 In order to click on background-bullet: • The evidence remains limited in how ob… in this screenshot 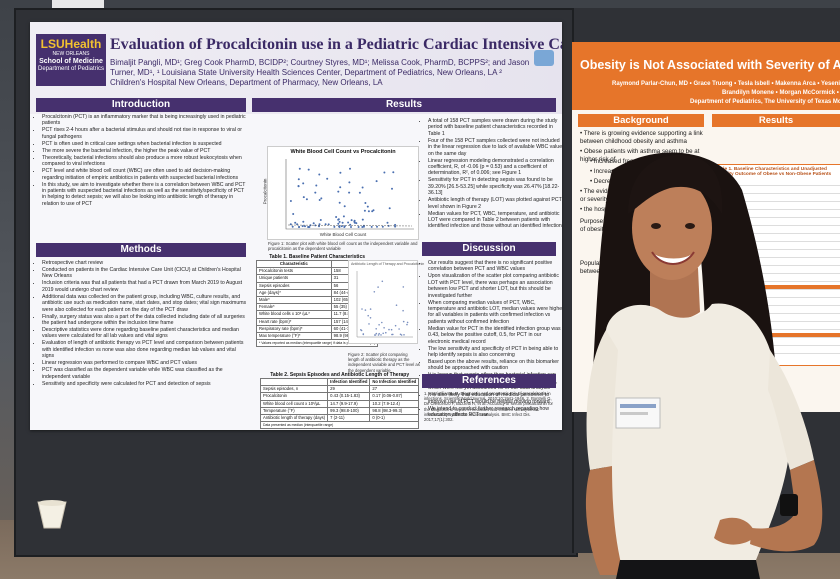, I will do `click(643, 195)`.